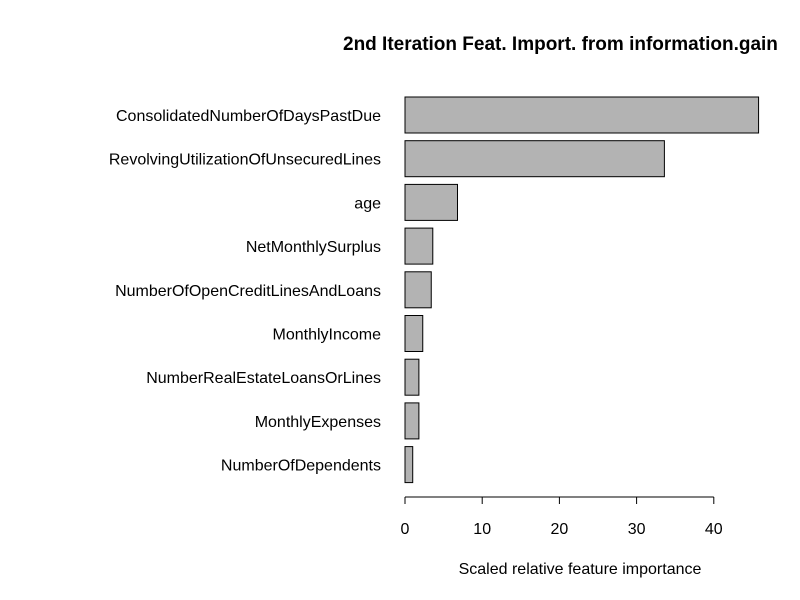 The image size is (800, 600). Describe the element at coordinates (560, 529) in the screenshot. I see `x-tick-label-2: 20` at that location.